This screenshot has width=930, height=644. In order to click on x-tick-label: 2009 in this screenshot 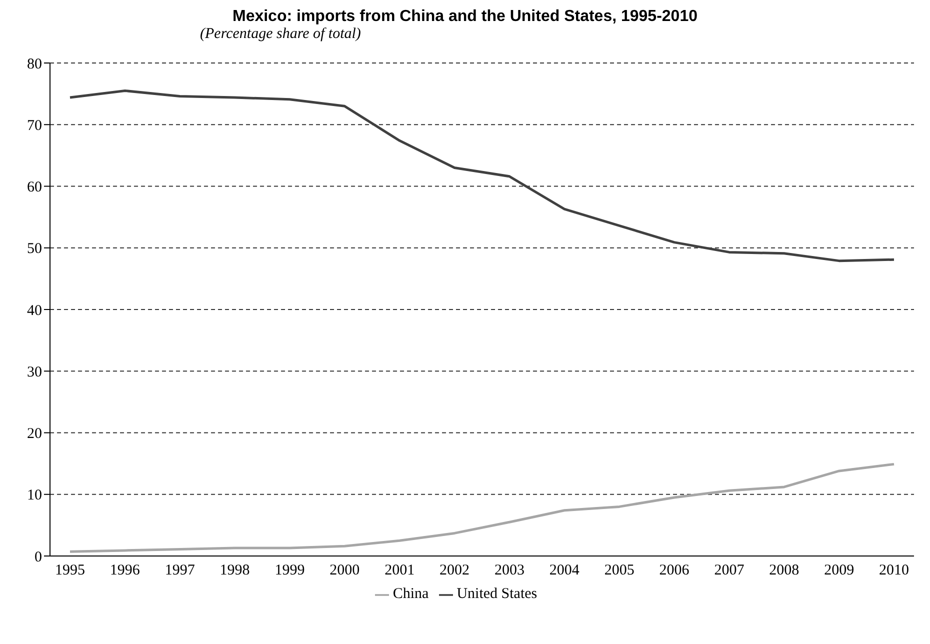, I will do `click(839, 570)`.